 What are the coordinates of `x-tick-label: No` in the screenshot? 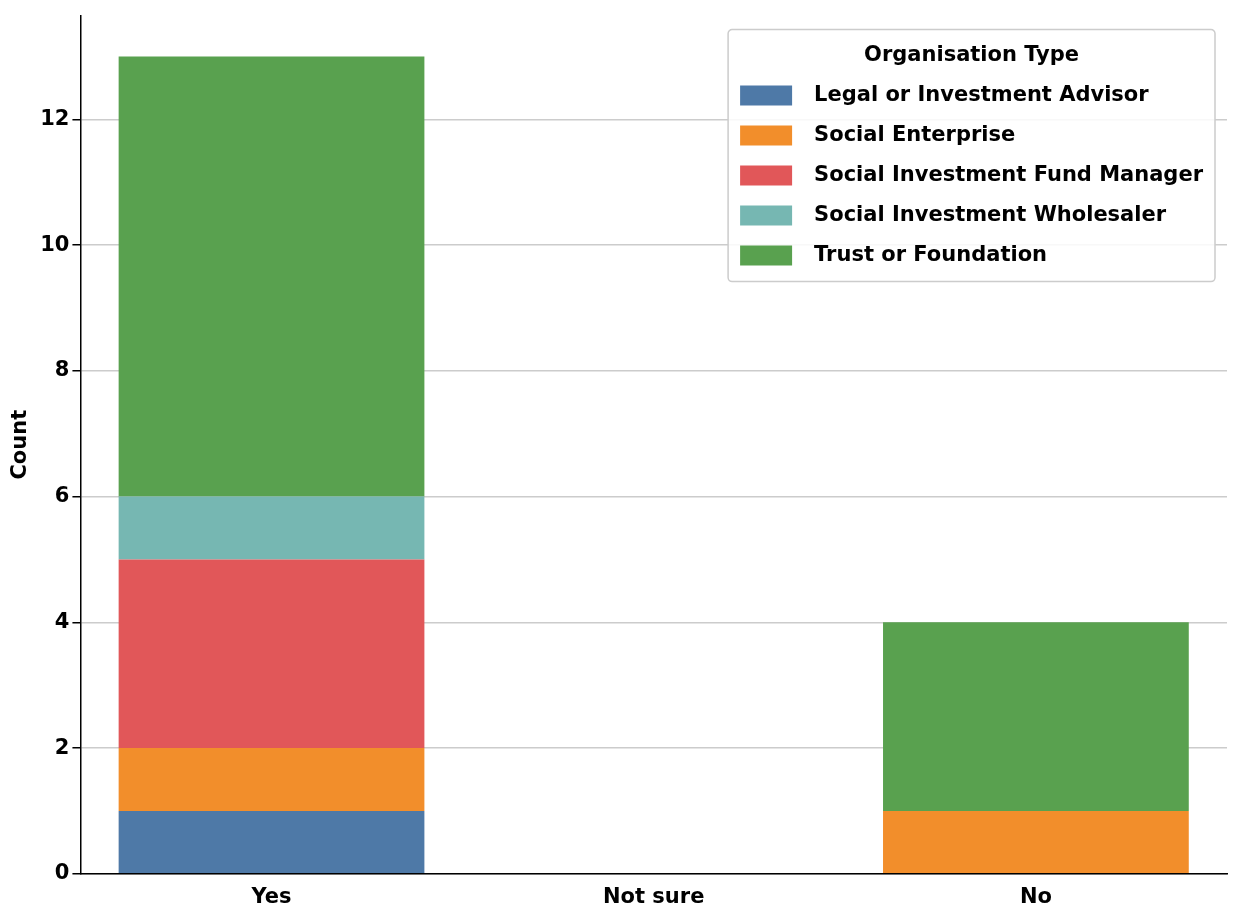 It's located at (1035, 895).